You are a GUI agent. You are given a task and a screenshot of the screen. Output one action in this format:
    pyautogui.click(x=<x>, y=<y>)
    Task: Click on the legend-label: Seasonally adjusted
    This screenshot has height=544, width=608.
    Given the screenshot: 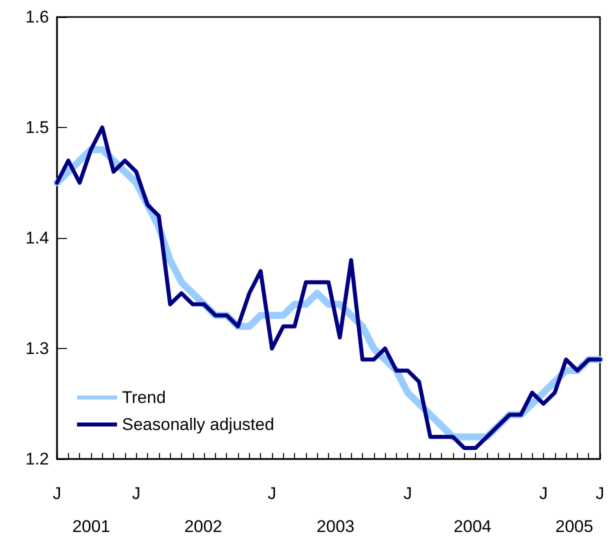 What is the action you would take?
    pyautogui.click(x=198, y=424)
    